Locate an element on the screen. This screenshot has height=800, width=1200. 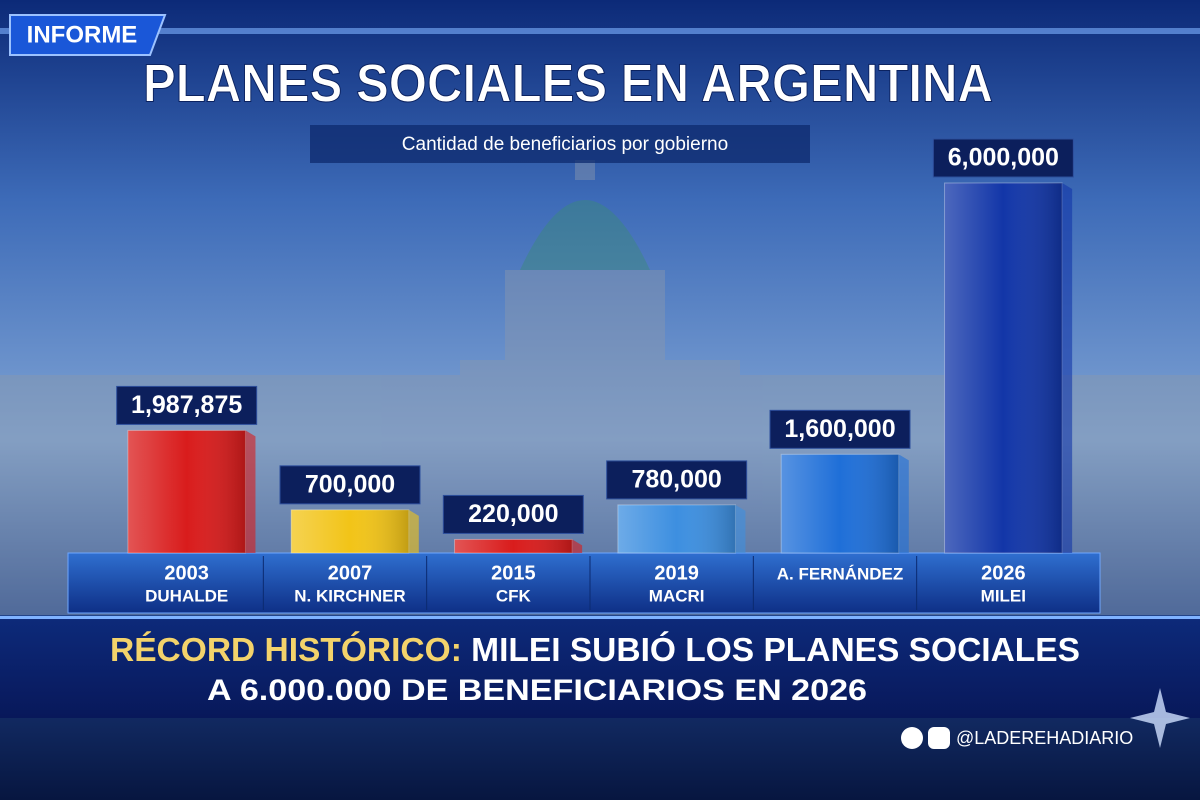
headline-line-2: A 6.000.000 DE BENEFICIARIOS EN 2026 is located at coordinates (537, 690).